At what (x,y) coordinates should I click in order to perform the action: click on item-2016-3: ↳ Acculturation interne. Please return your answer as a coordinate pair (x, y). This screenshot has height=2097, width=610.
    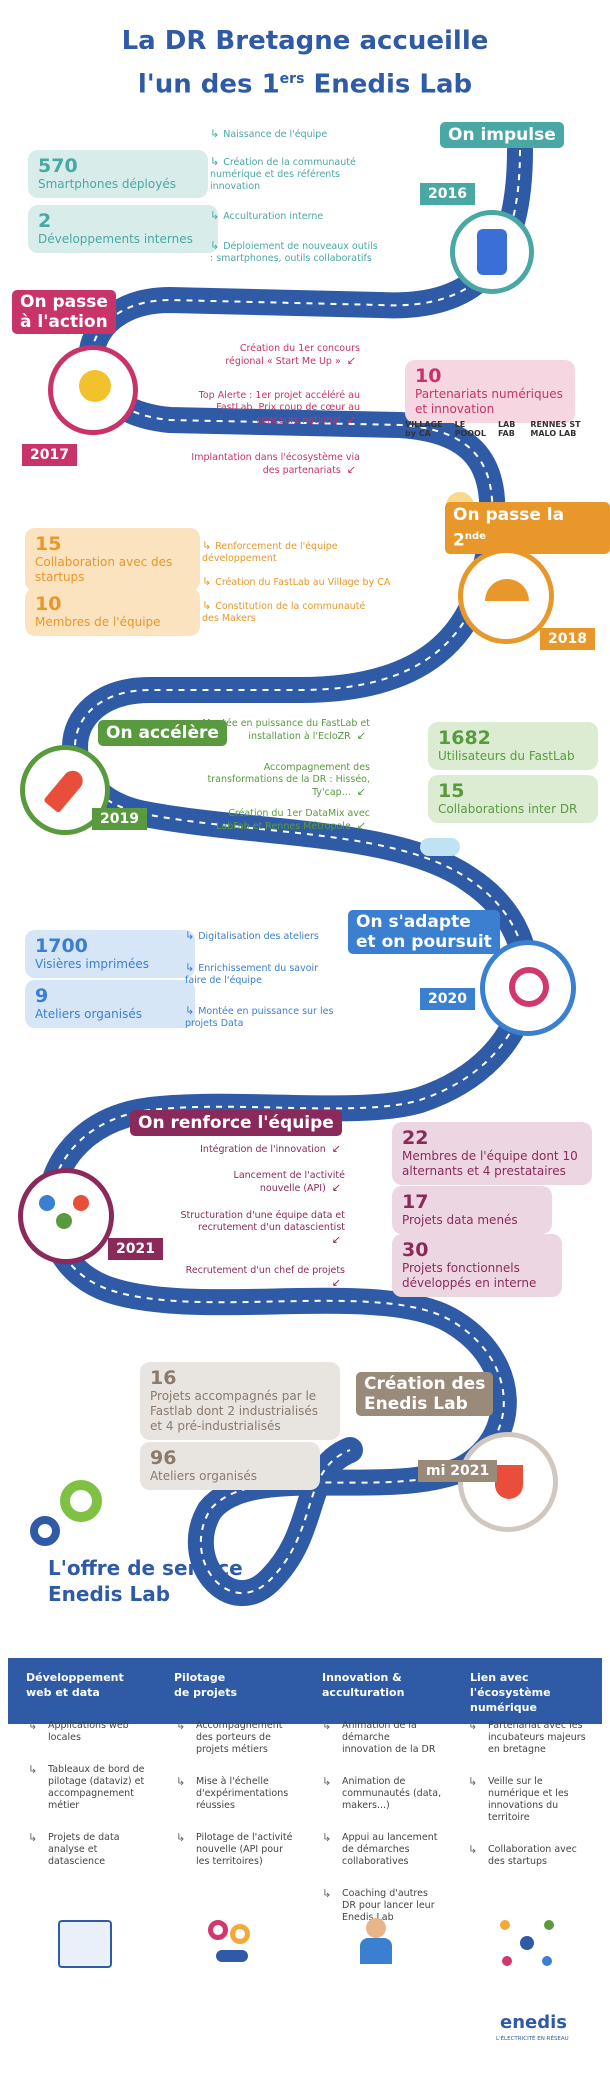
    Looking at the image, I should click on (267, 216).